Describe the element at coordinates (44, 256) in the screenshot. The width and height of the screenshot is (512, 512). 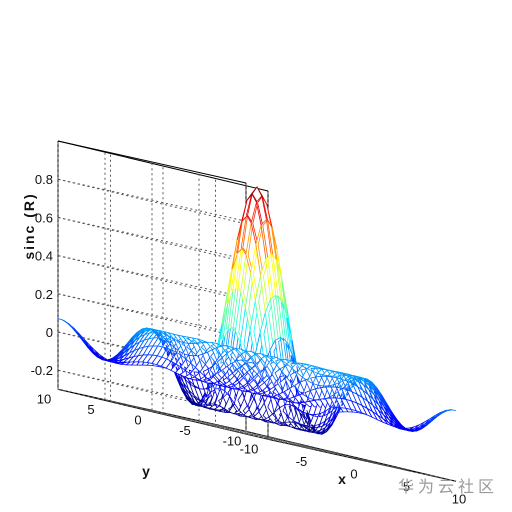
I see `z-tick-label: 0.4` at that location.